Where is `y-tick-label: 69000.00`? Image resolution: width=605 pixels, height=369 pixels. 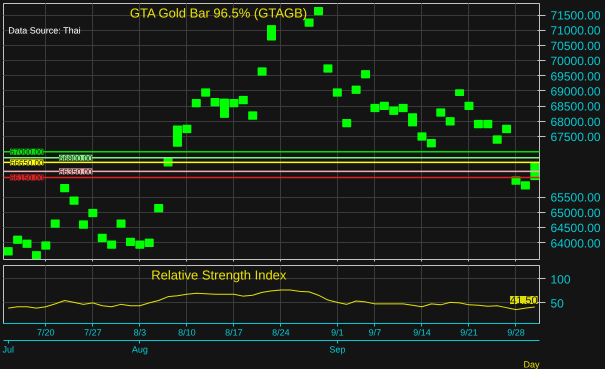 y-tick-label: 69000.00 is located at coordinates (575, 91).